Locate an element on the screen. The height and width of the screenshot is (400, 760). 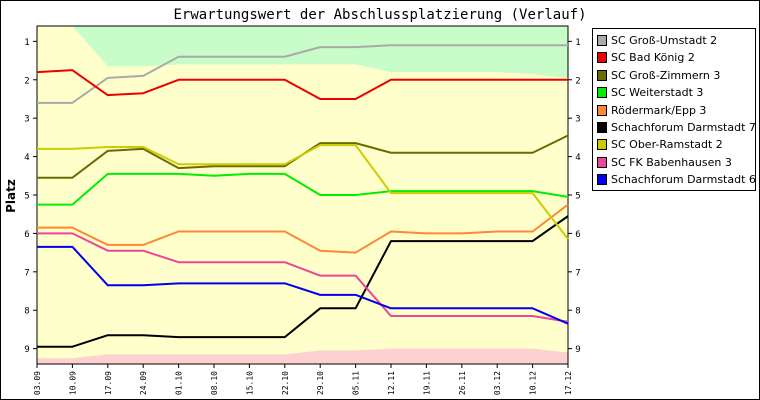
y-tick-label-left: 4 is located at coordinates (26, 158).